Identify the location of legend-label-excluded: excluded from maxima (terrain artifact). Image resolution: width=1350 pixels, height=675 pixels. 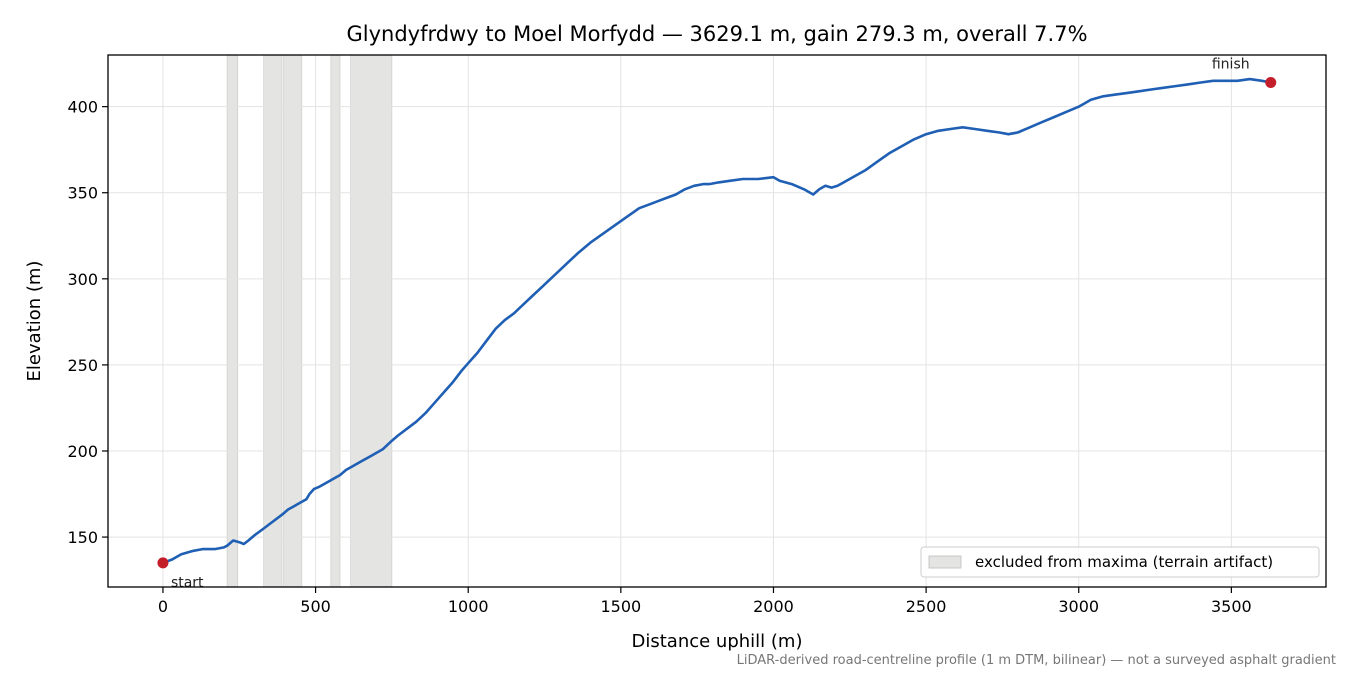
(1124, 562).